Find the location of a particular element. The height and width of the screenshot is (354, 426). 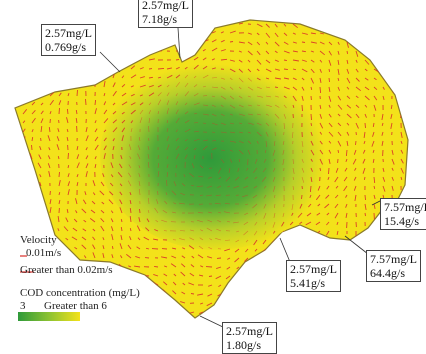

leader-bottom-center is located at coordinates (285, 250).